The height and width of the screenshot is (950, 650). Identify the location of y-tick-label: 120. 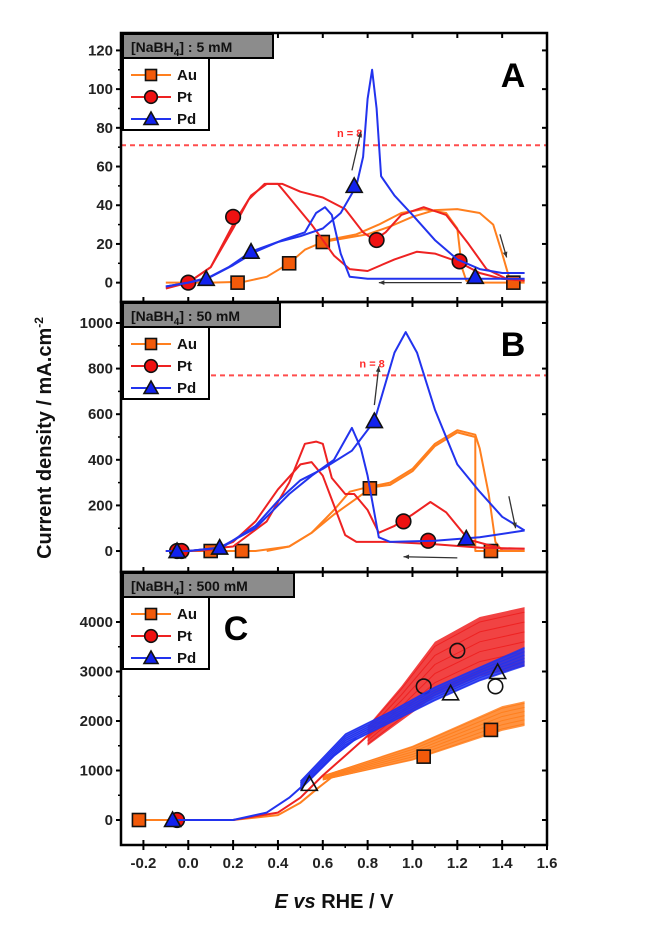
(100, 50).